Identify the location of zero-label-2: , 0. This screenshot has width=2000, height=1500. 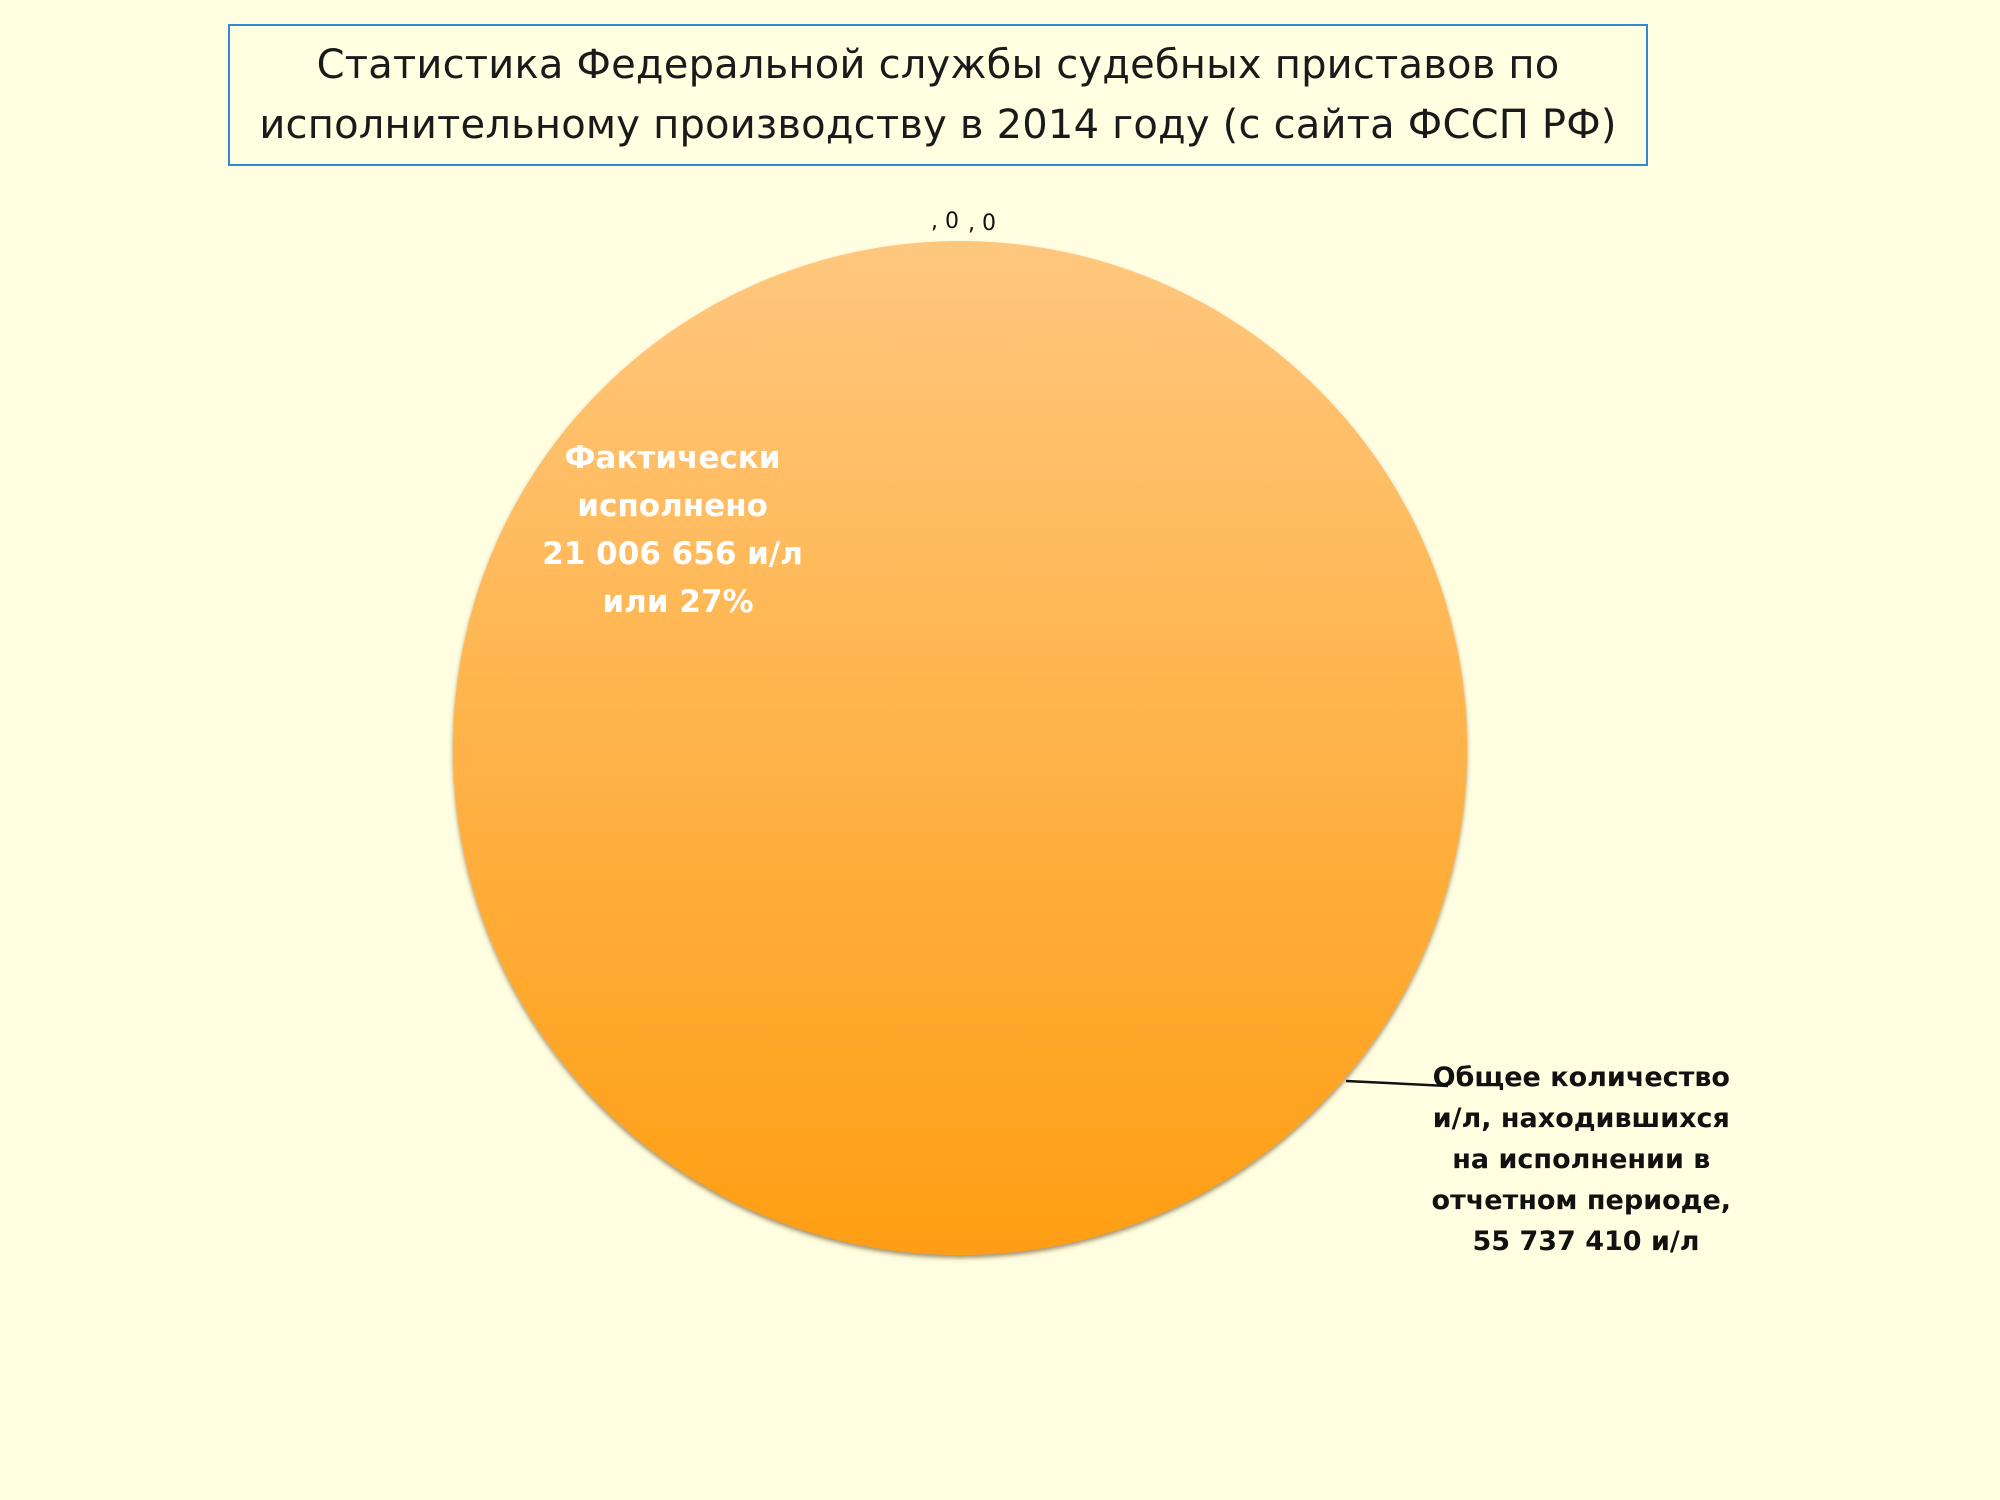
(982, 223).